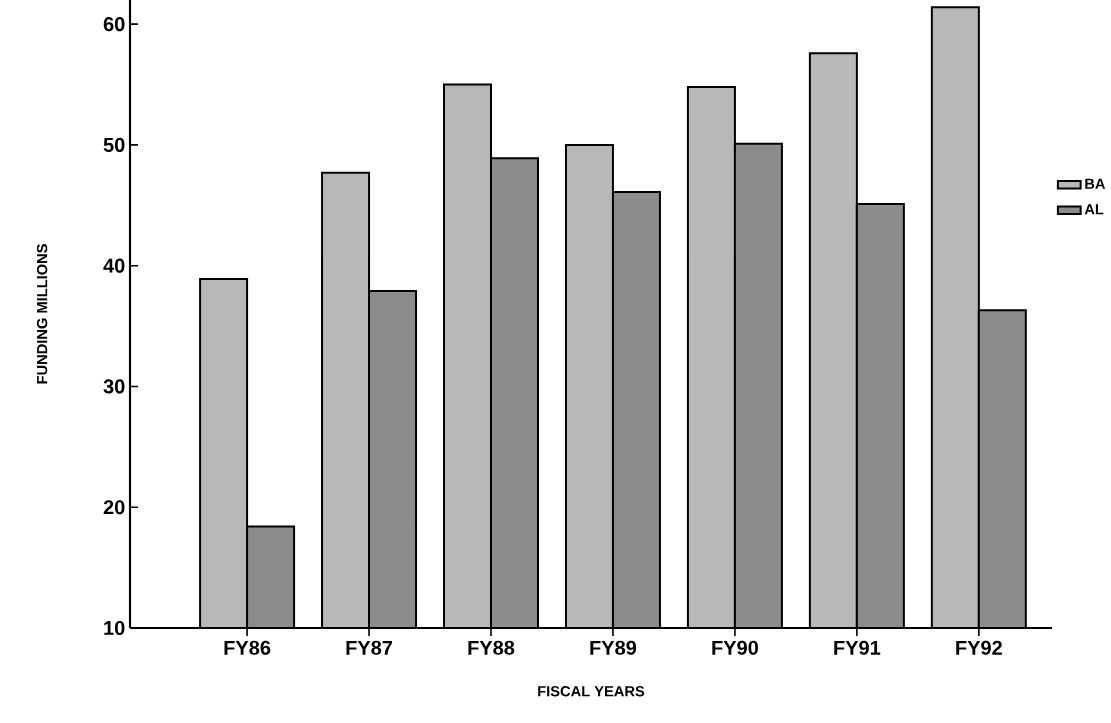 This screenshot has width=1111, height=723. What do you see at coordinates (42, 314) in the screenshot?
I see `y-axis-title: FUNDING MILLIONS` at bounding box center [42, 314].